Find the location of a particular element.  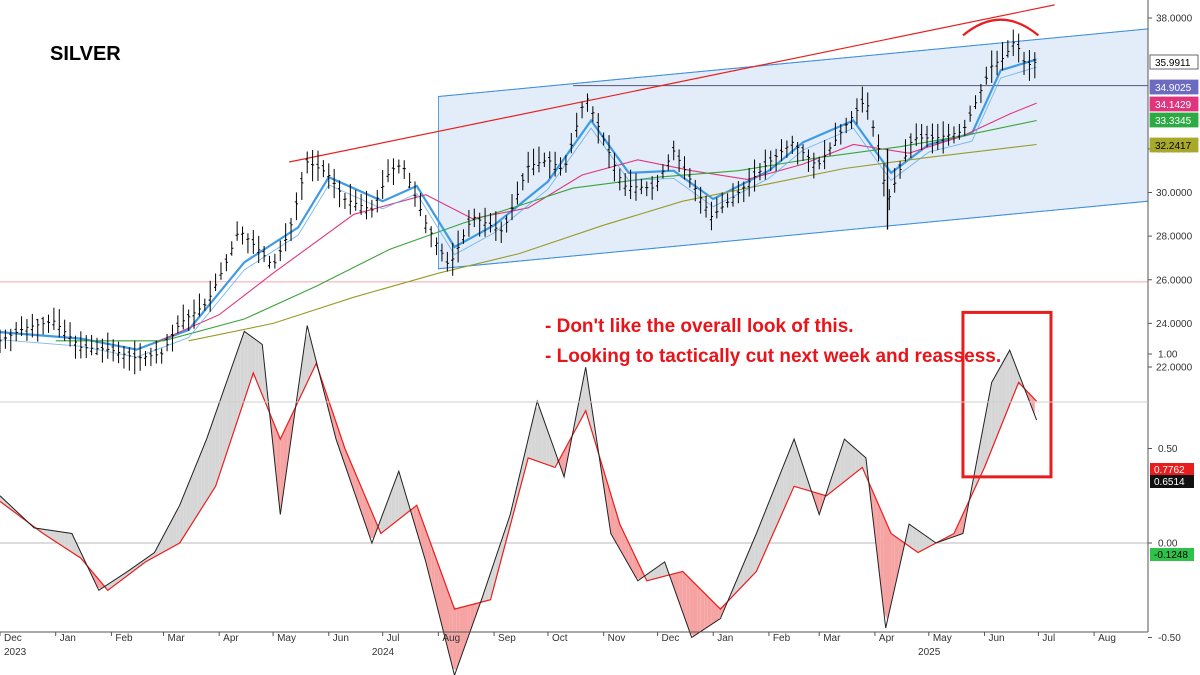

top-arc is located at coordinates (1001, 27).